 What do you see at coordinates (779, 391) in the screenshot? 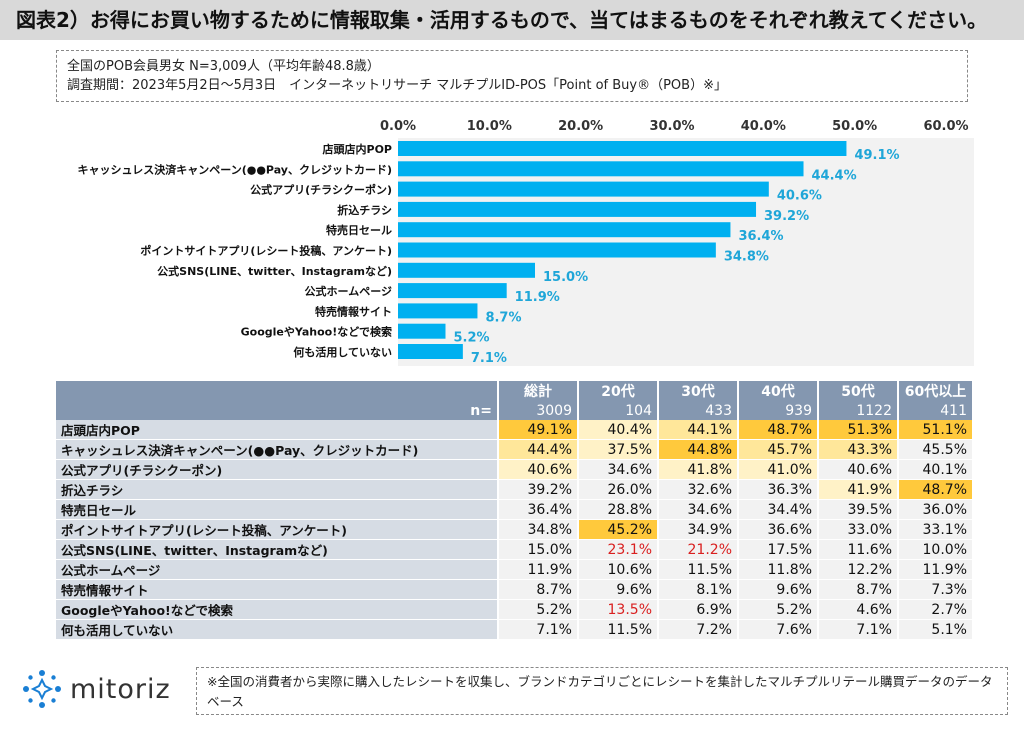
I see `header-cell: 40代` at bounding box center [779, 391].